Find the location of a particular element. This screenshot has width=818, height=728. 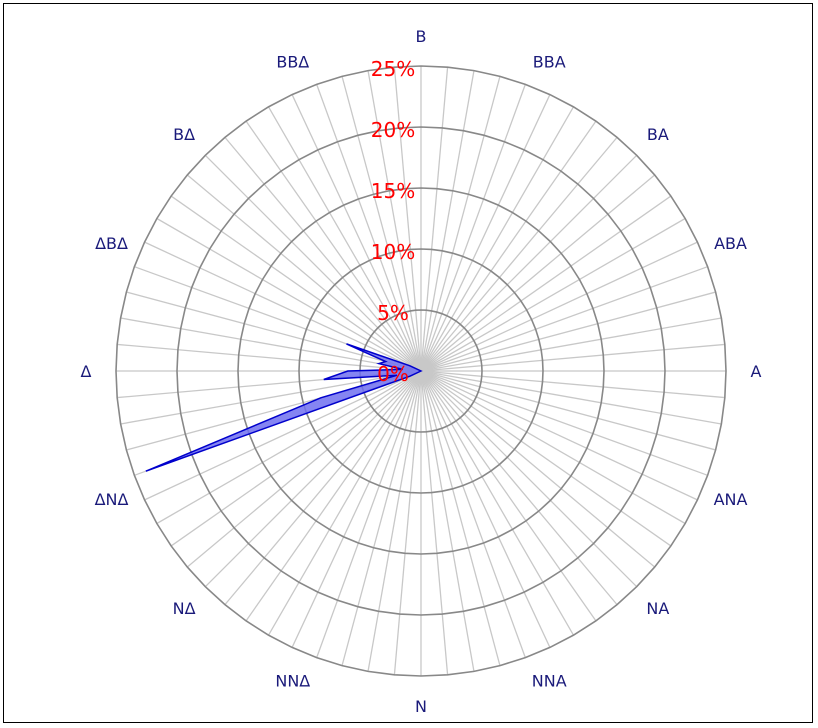

ring-label: 5% is located at coordinates (393, 313).